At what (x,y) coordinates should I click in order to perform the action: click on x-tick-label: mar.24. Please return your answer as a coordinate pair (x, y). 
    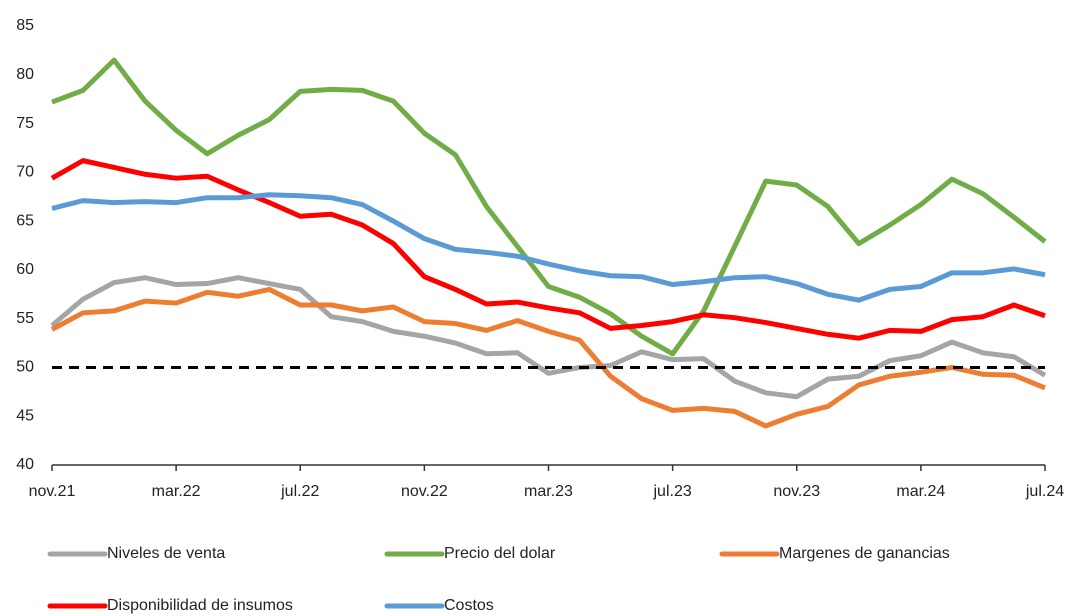
    Looking at the image, I should click on (920, 491).